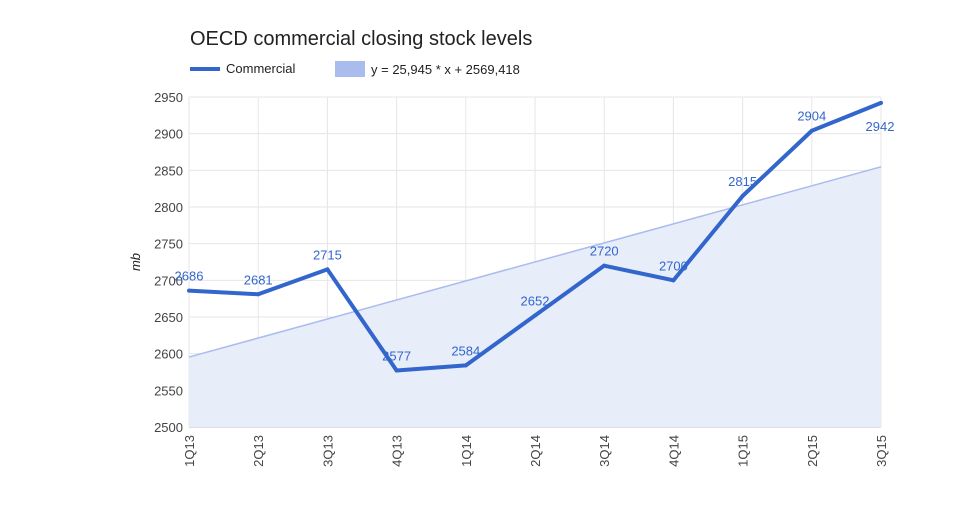 This screenshot has height=509, width=963. What do you see at coordinates (189, 451) in the screenshot?
I see `x-tick-label: 1Q13` at bounding box center [189, 451].